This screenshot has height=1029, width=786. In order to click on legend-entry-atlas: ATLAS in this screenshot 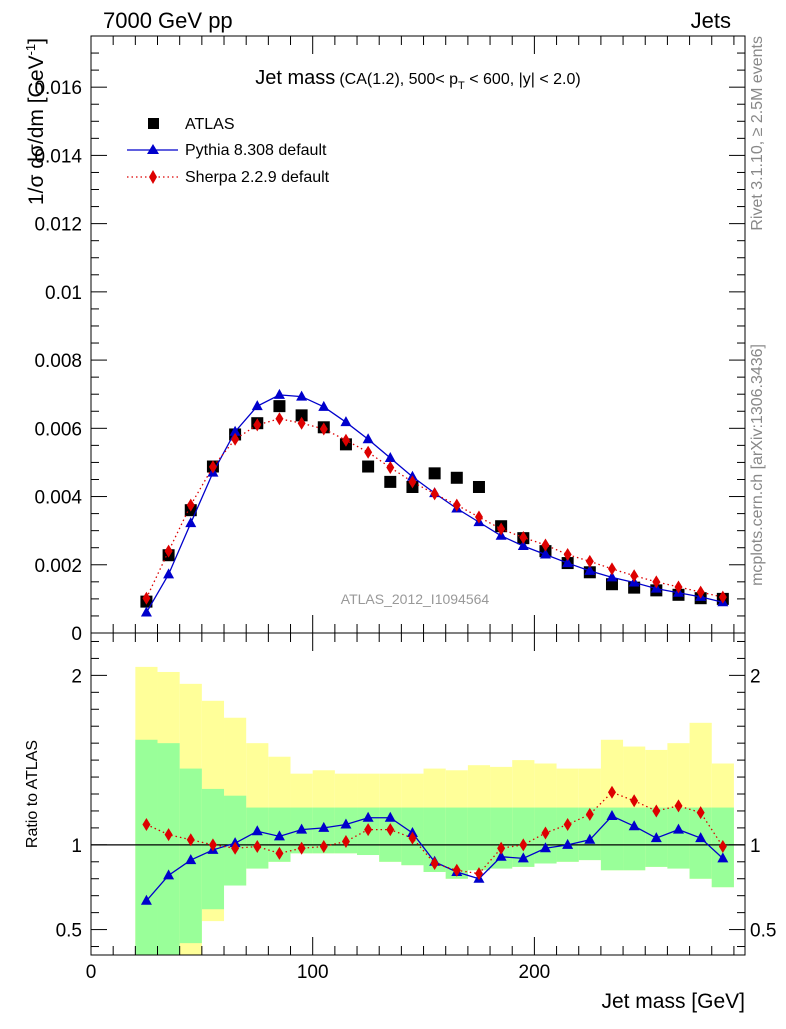, I will do `click(191, 124)`.